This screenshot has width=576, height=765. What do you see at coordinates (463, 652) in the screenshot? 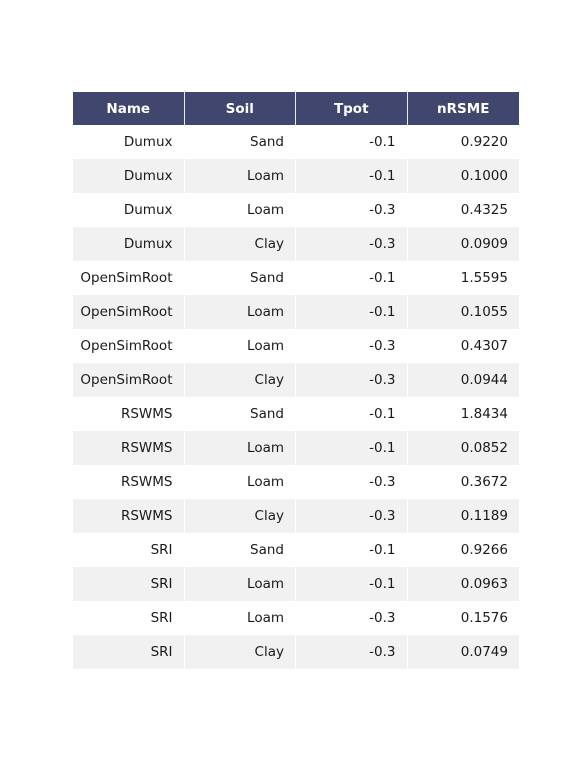
I see `table-cell-nrsme: 0.0749` at bounding box center [463, 652].